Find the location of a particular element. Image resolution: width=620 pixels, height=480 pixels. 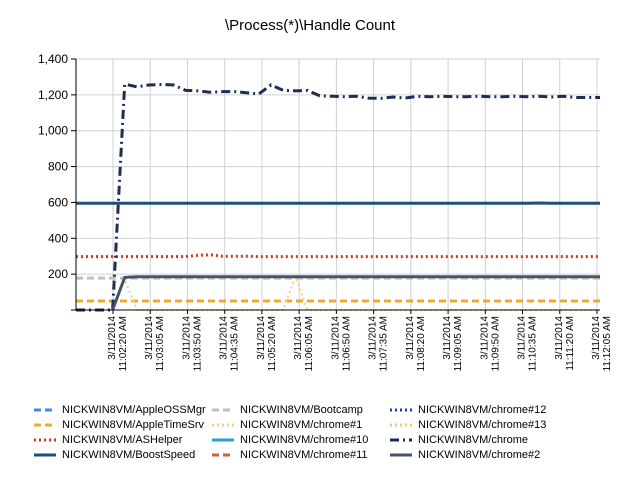

chart-title: \Process(*)\Handle Count is located at coordinates (310, 25).